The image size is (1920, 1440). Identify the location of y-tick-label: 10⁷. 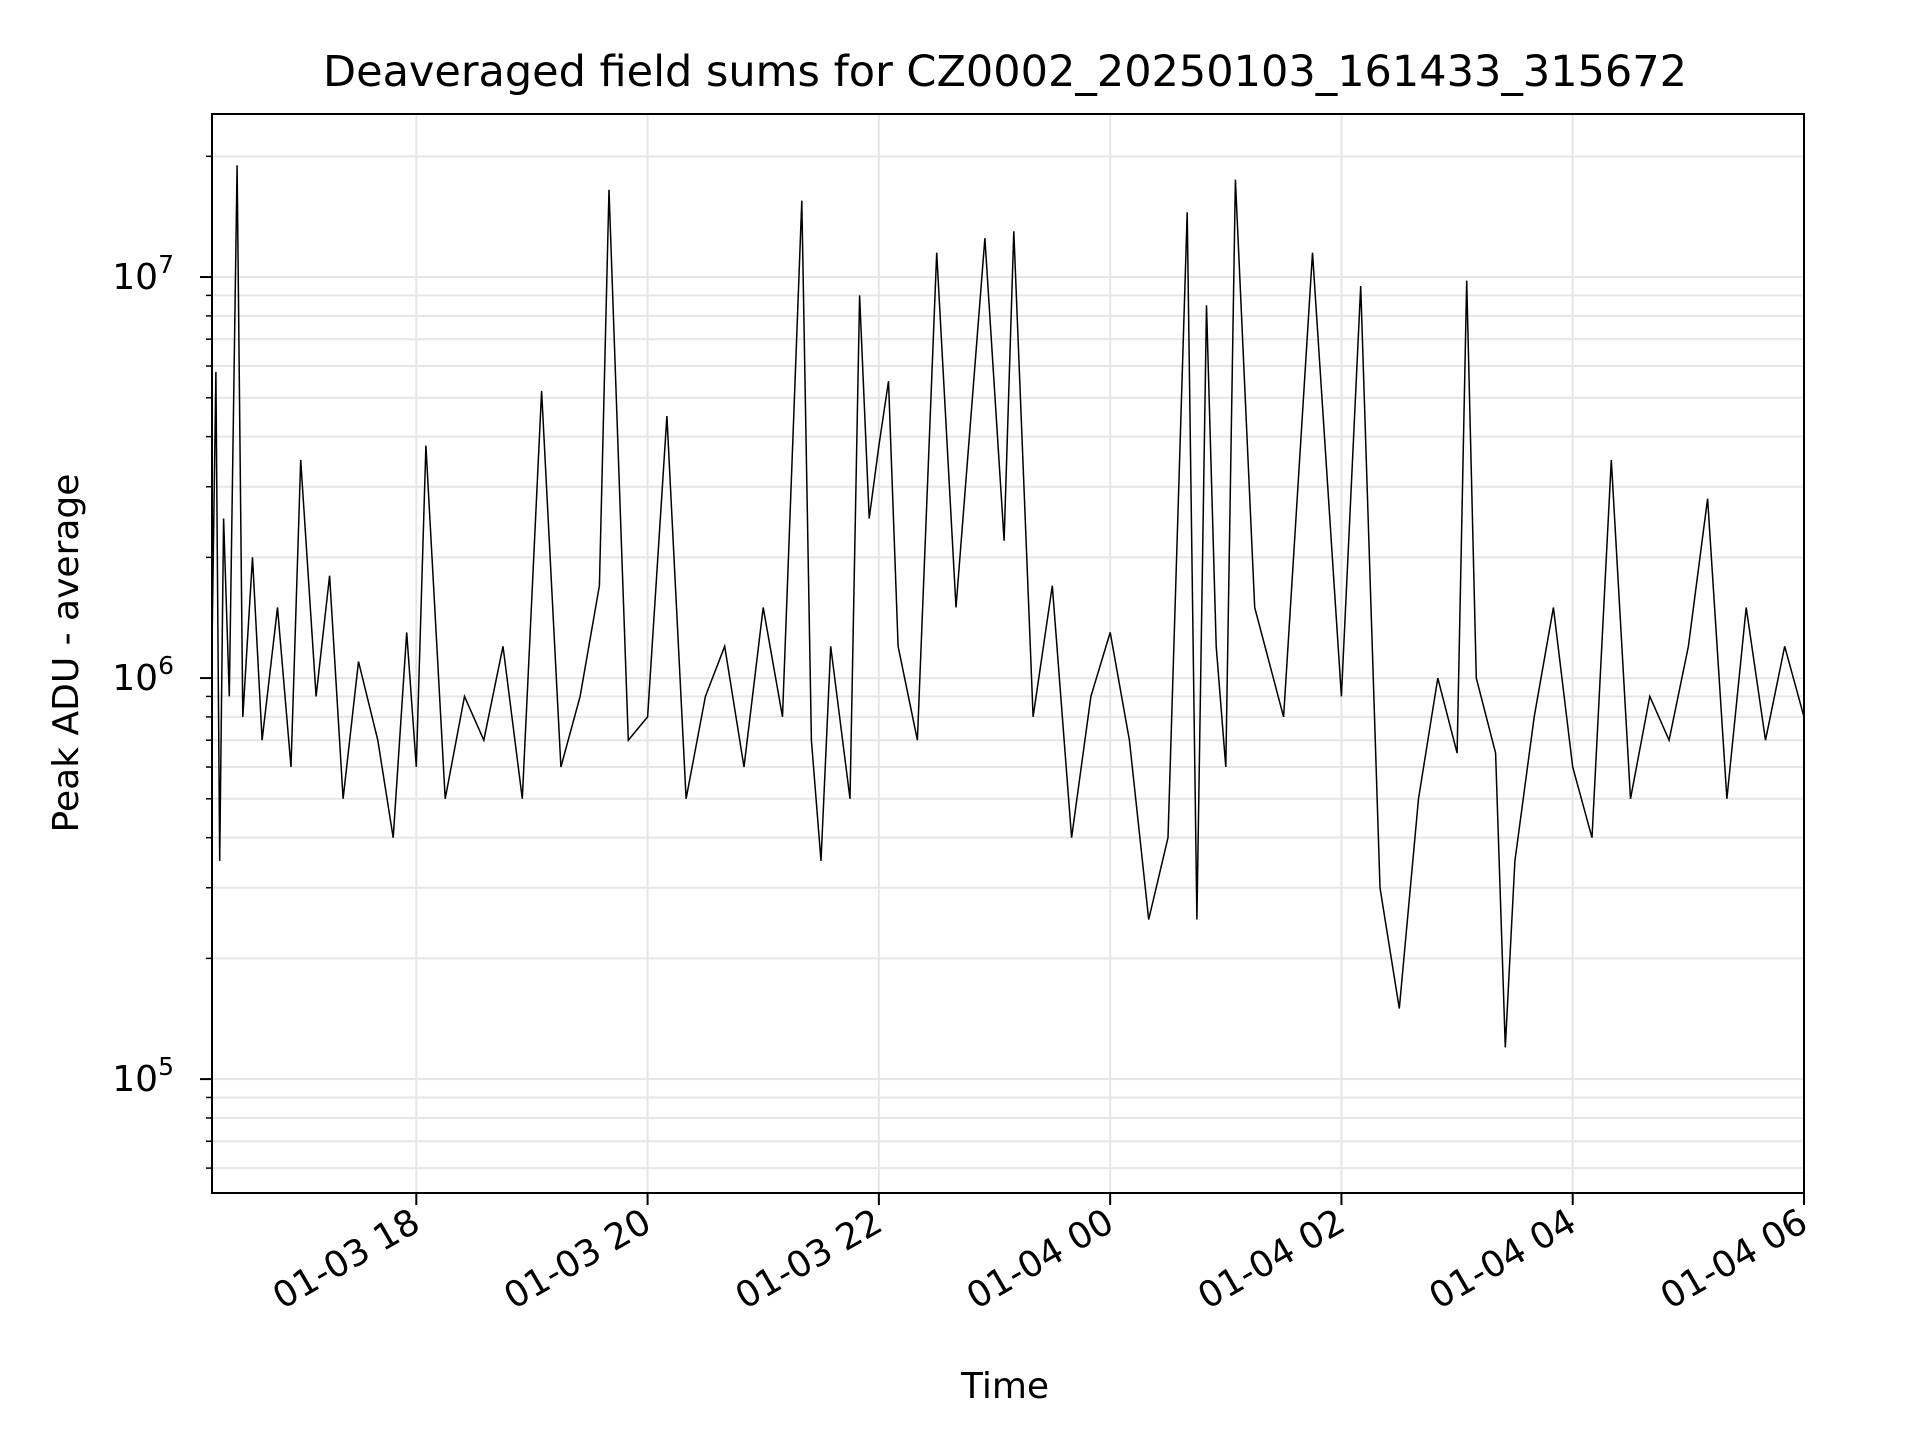
(143, 274).